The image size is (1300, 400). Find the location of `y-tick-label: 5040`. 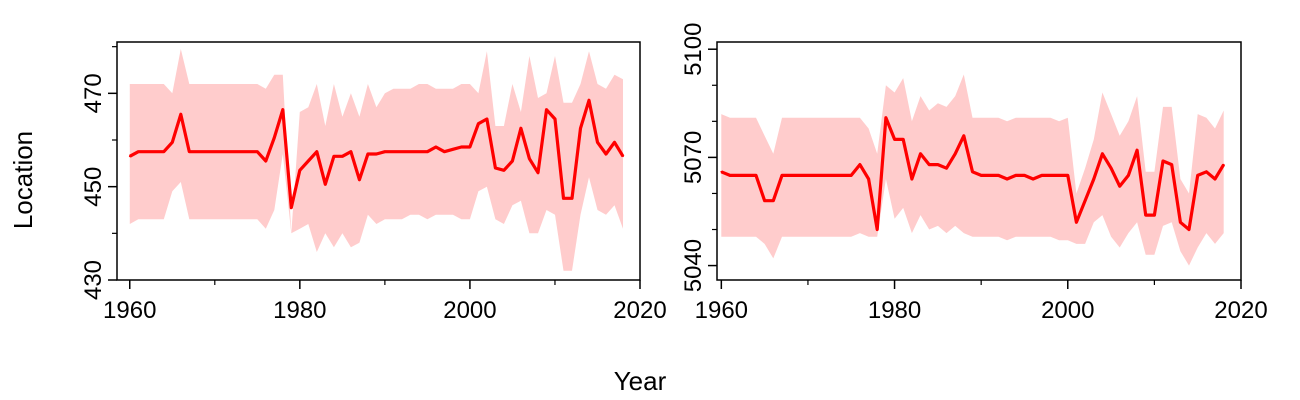

y-tick-label: 5040 is located at coordinates (693, 265).